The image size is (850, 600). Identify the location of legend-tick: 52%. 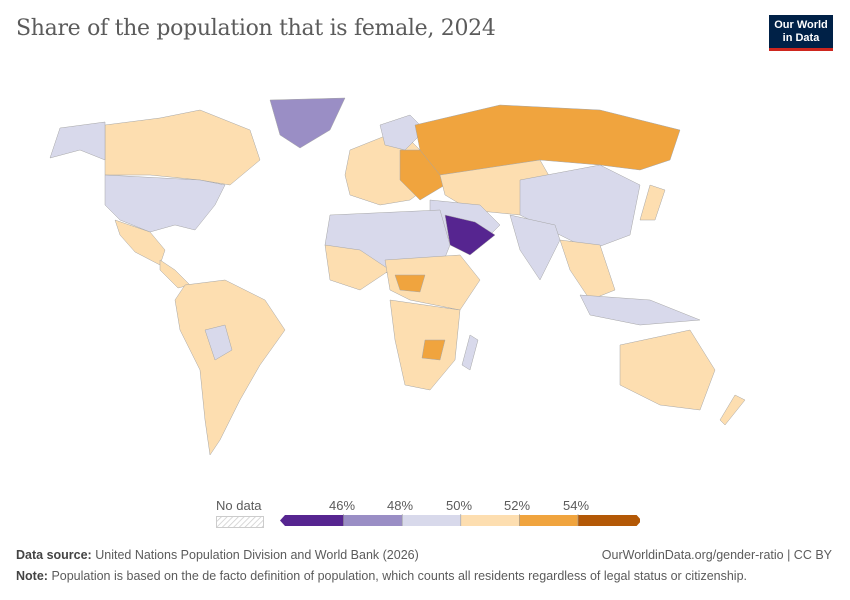
(517, 505).